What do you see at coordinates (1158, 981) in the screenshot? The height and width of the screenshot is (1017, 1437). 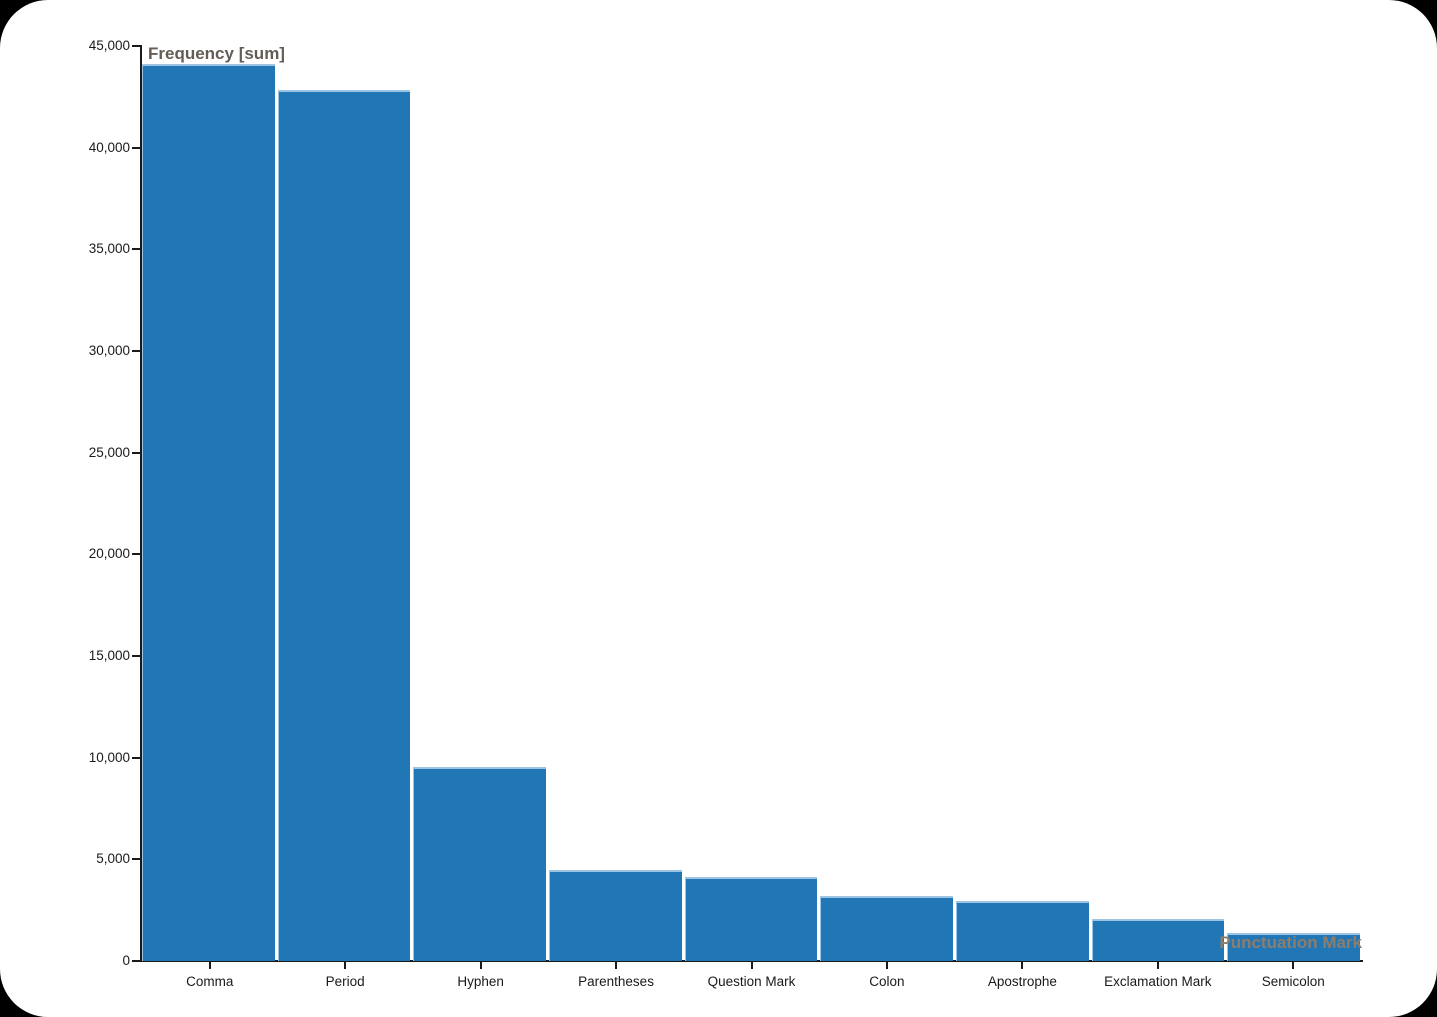 I see `x-tick-label-exclamation-mark: Exclamation Mark` at bounding box center [1158, 981].